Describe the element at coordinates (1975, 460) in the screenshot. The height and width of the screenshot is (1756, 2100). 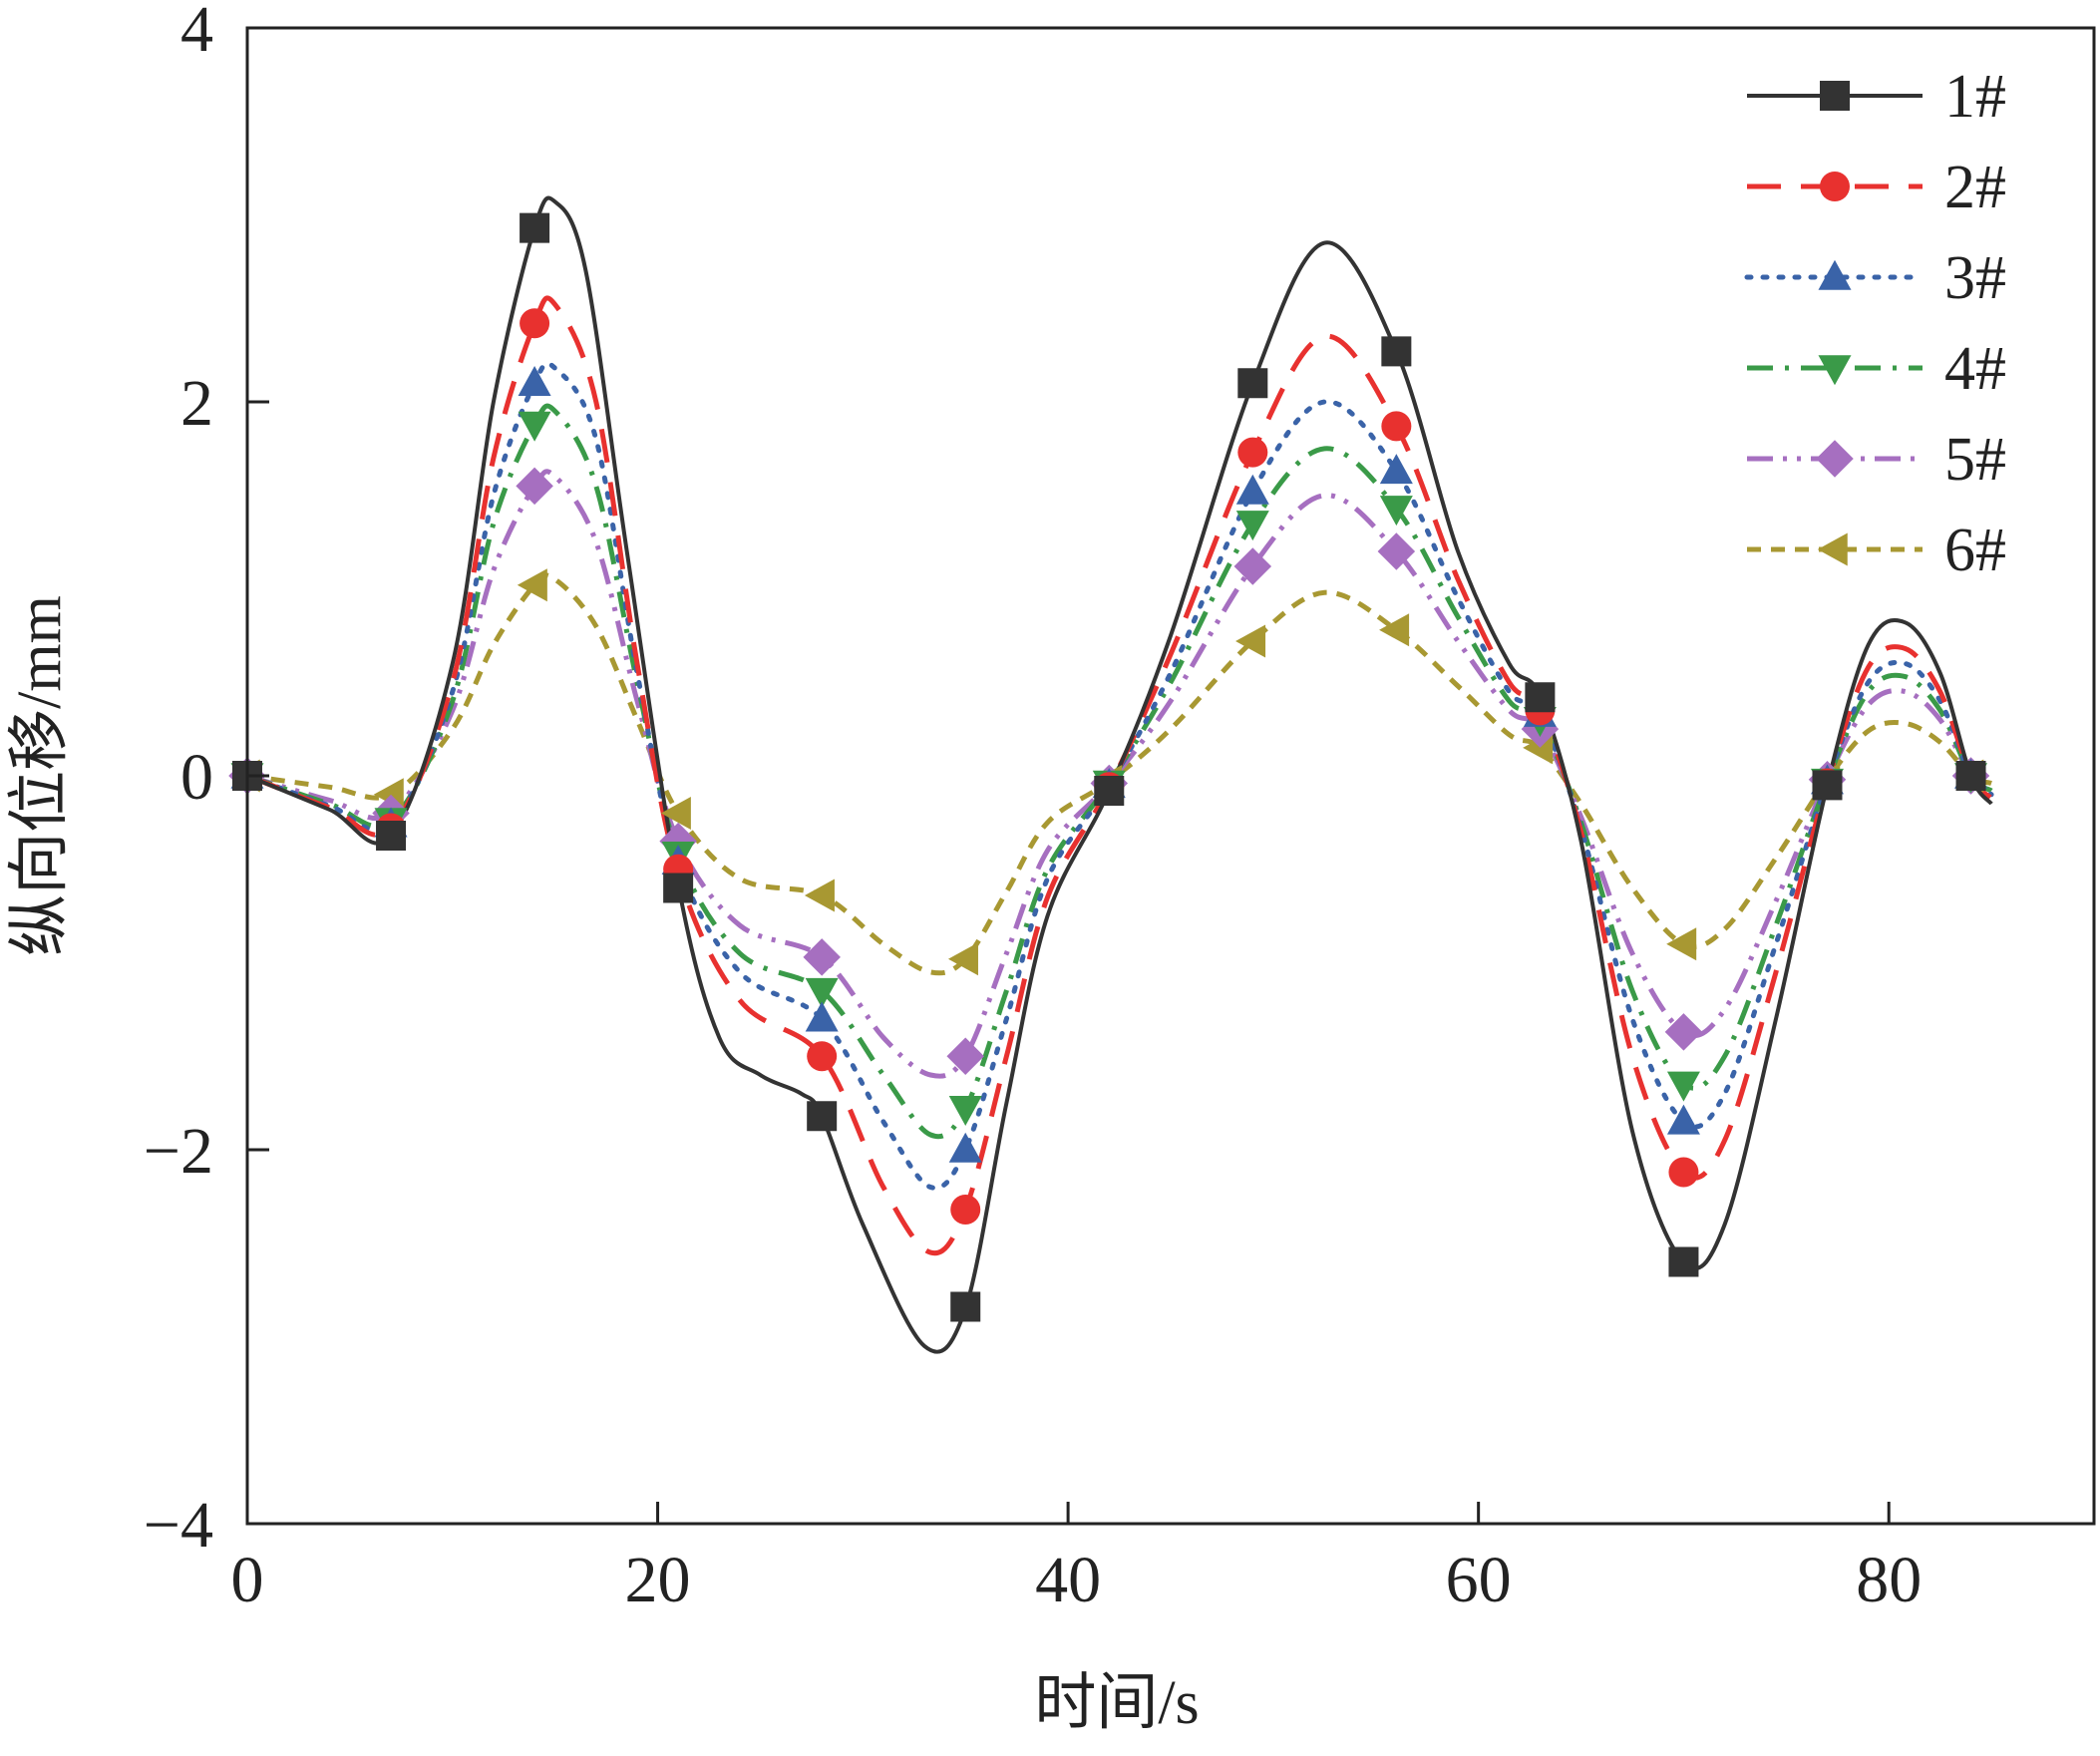
I see `legend-label-5: 5#` at that location.